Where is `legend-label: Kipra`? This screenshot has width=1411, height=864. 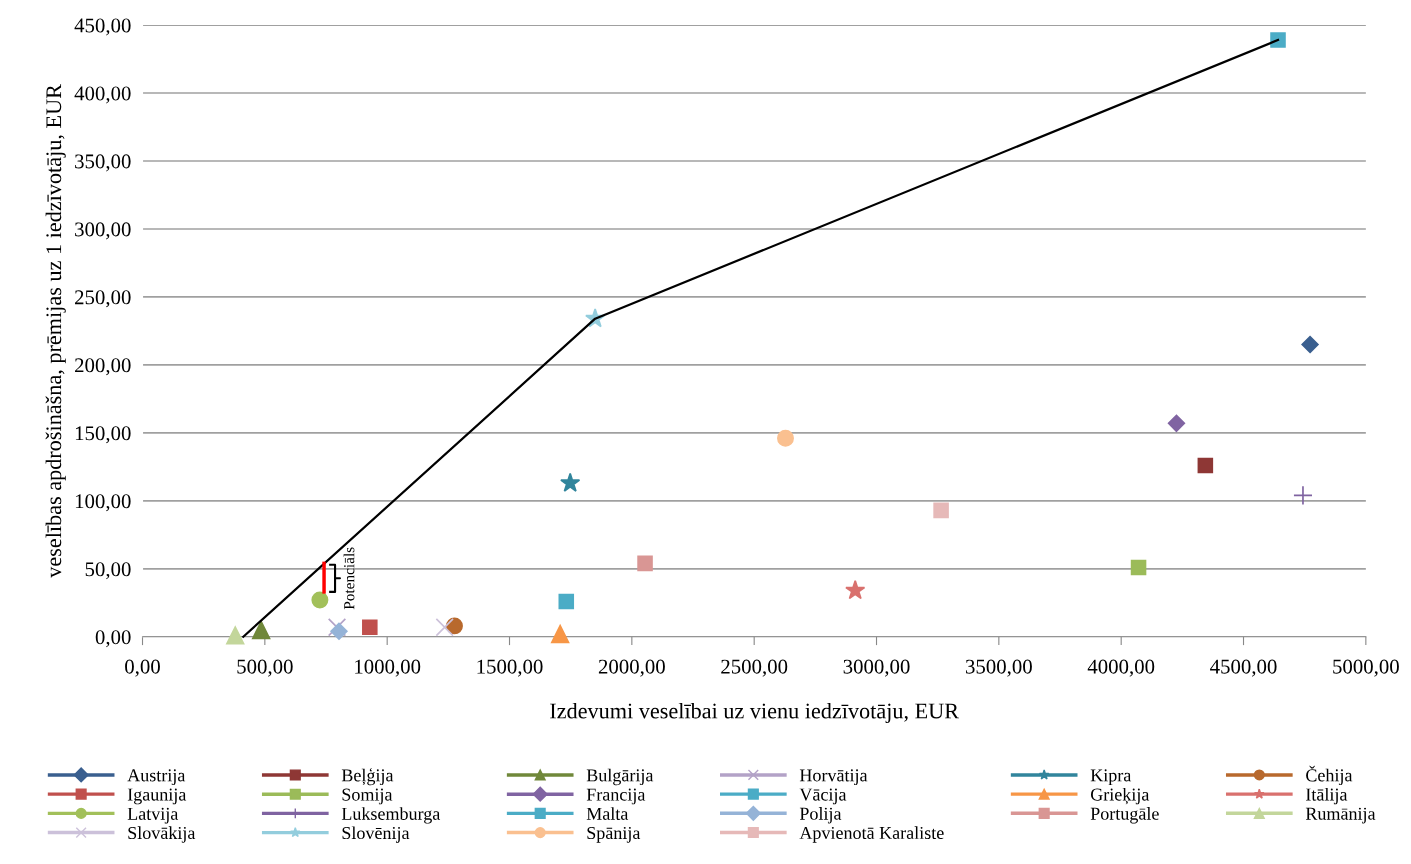 legend-label: Kipra is located at coordinates (1111, 777).